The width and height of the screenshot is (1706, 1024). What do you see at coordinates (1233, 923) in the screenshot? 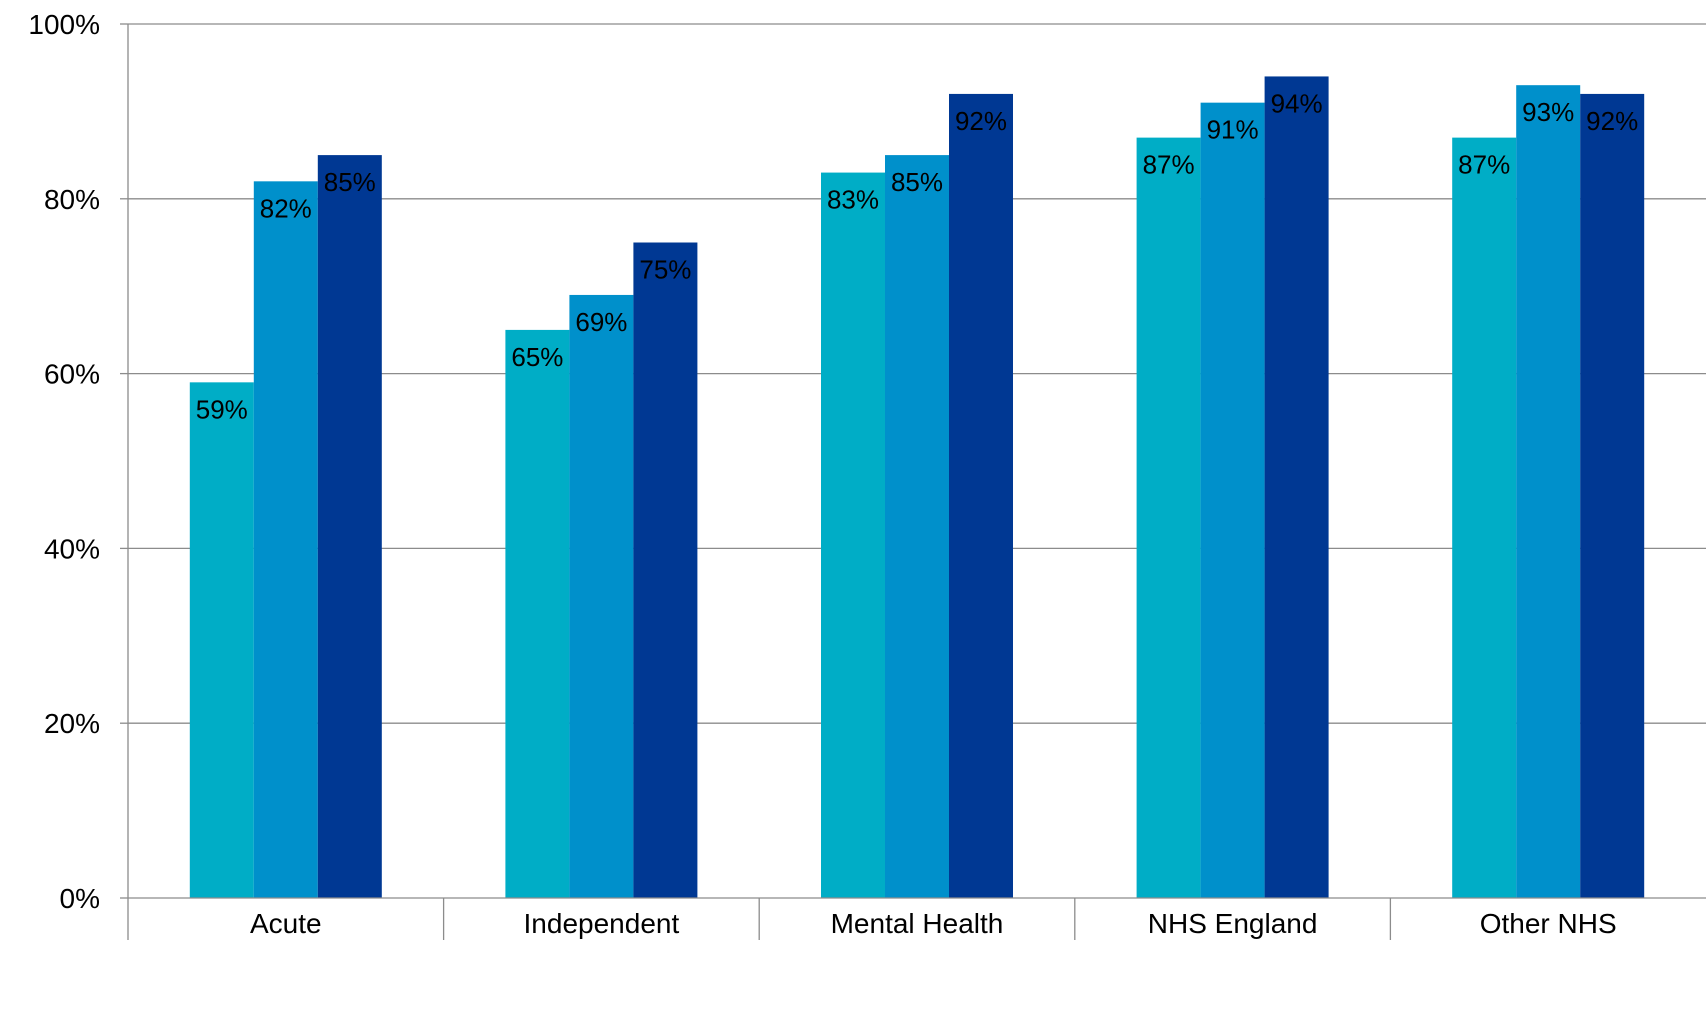
I see `x-tick-label: NHS England` at bounding box center [1233, 923].